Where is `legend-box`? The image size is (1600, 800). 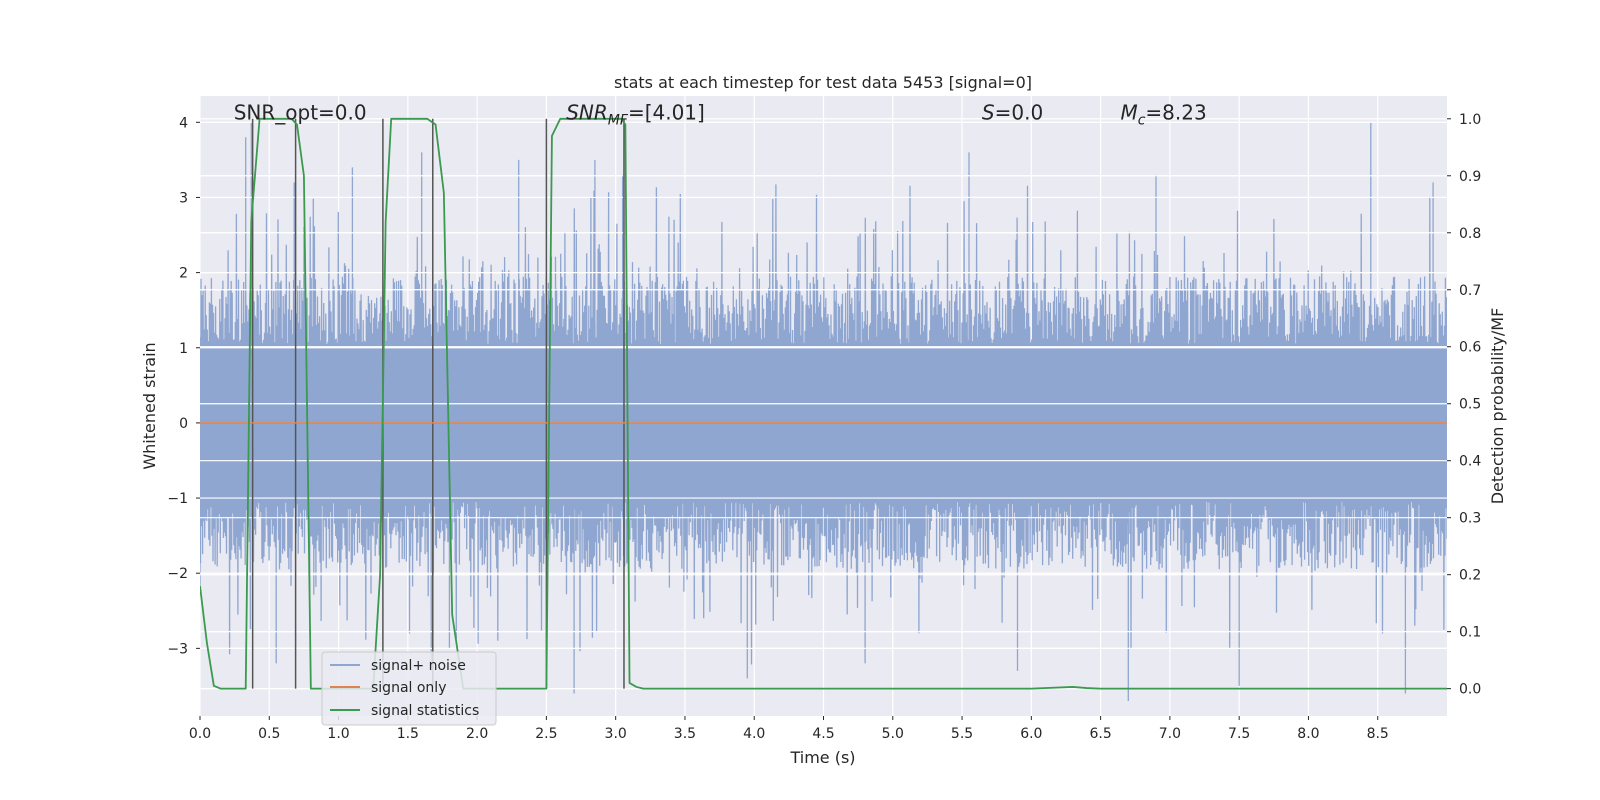 legend-box is located at coordinates (409, 688).